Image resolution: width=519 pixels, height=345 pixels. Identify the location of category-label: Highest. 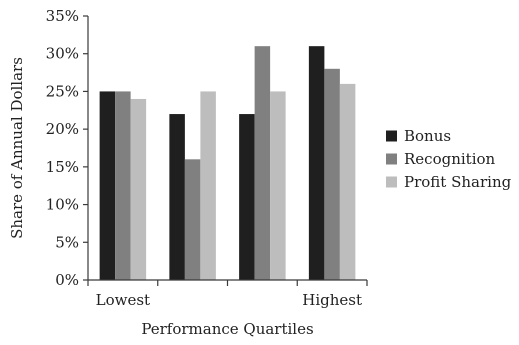
(332, 300).